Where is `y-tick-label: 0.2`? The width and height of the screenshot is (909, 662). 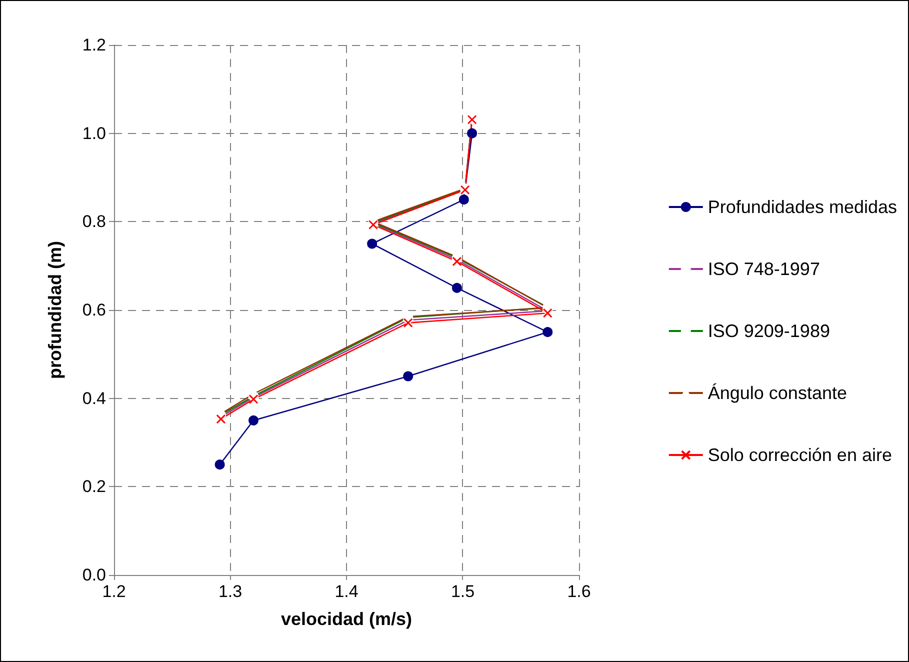
y-tick-label: 0.2 is located at coordinates (94, 486).